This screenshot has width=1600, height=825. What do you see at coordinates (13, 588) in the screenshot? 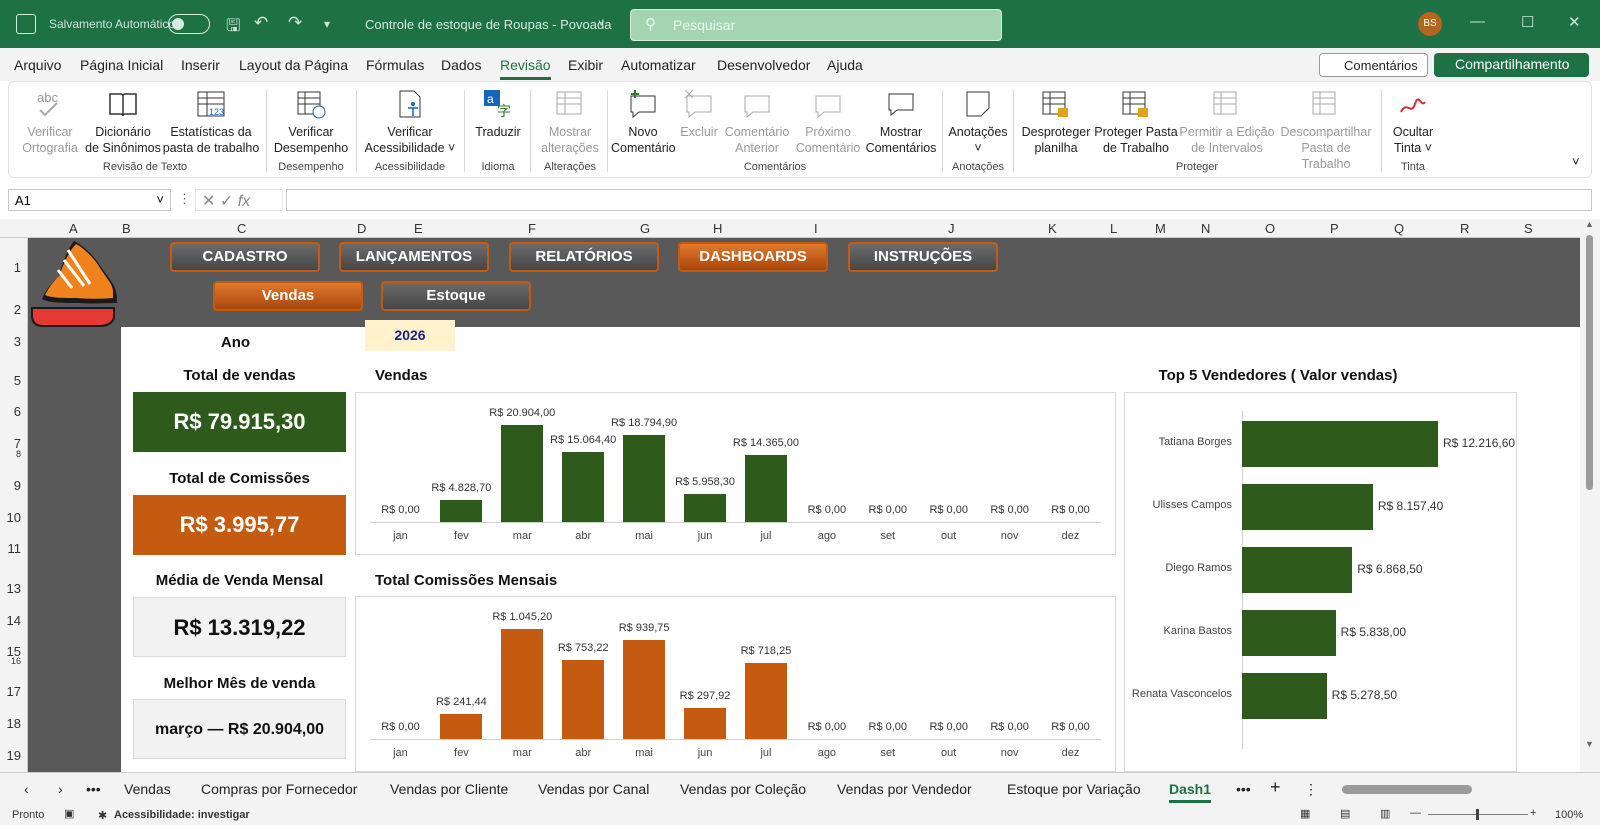
I see `row-header: 13` at bounding box center [13, 588].